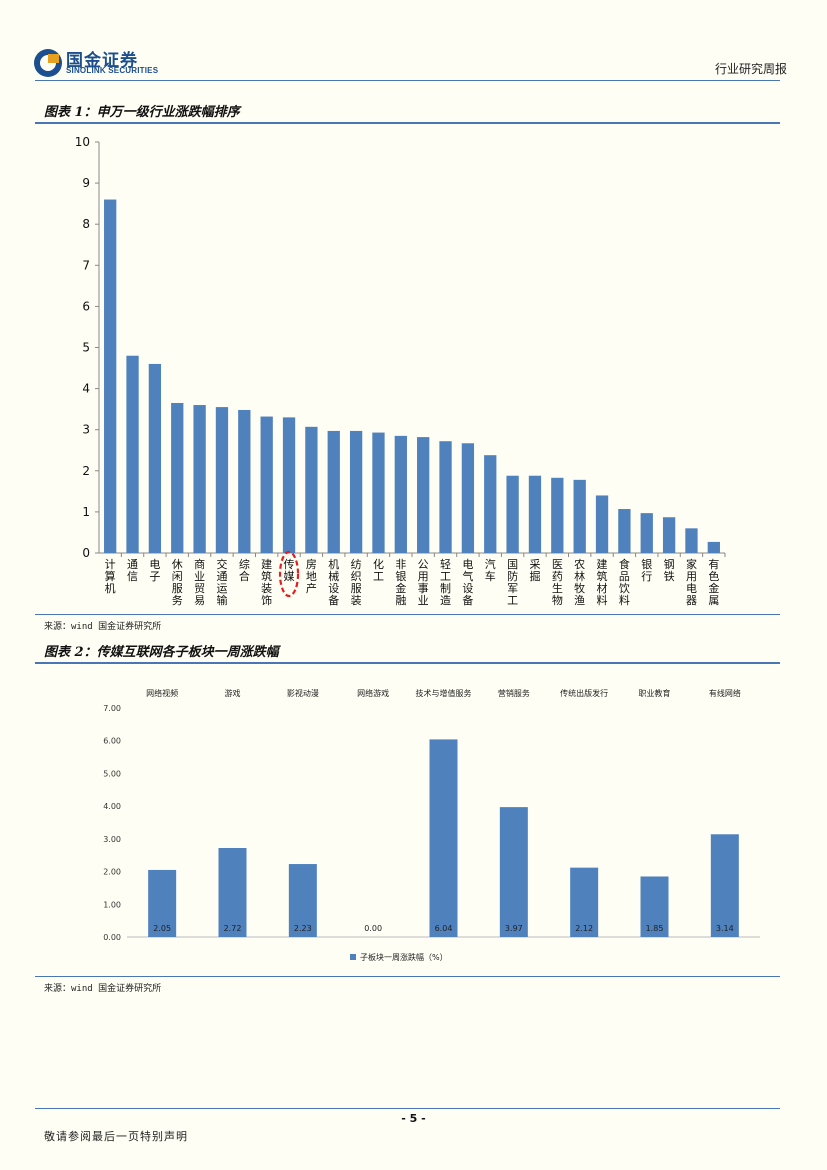 The width and height of the screenshot is (827, 1170). I want to click on y-tick-label: 9, so click(86, 183).